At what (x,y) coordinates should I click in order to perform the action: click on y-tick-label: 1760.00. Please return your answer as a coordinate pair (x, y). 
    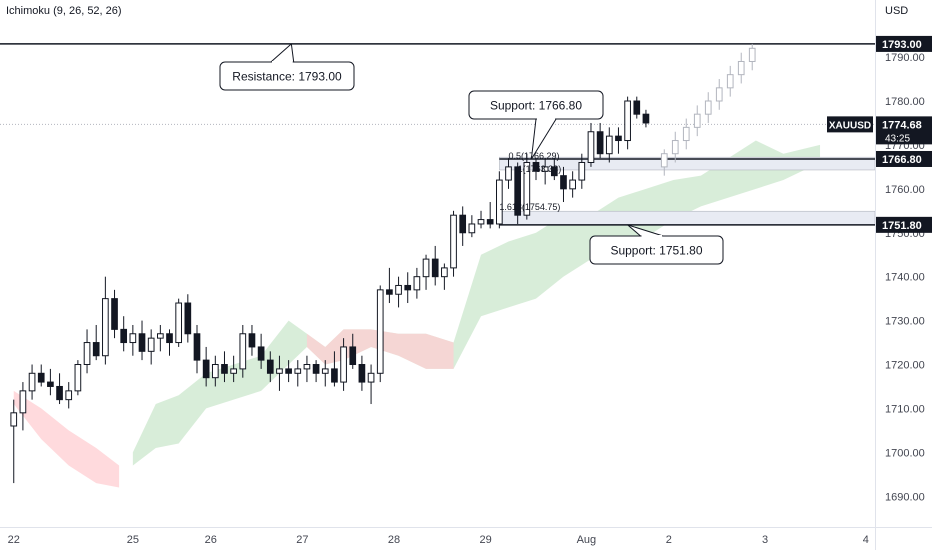
    Looking at the image, I should click on (905, 190).